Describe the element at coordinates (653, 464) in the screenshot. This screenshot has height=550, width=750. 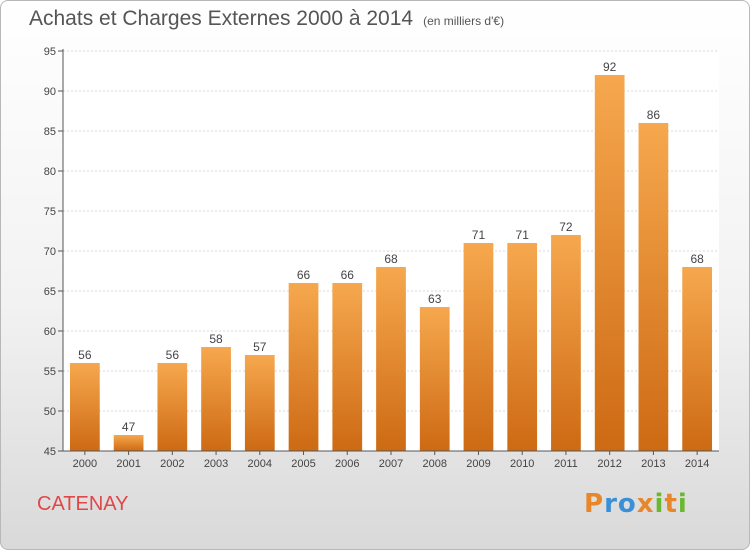
I see `x-tick-label: 2013` at that location.